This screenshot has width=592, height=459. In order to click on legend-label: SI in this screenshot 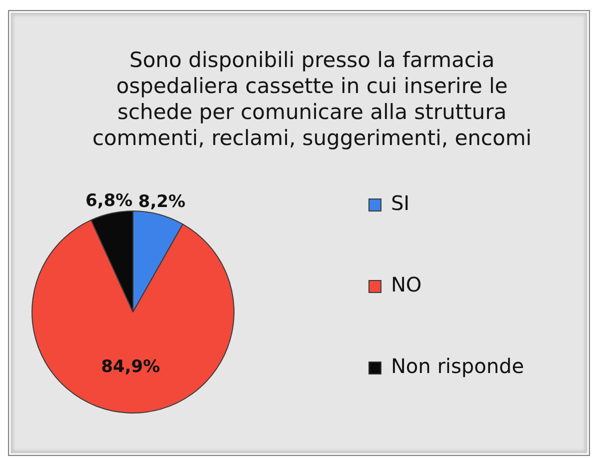, I will do `click(400, 203)`.